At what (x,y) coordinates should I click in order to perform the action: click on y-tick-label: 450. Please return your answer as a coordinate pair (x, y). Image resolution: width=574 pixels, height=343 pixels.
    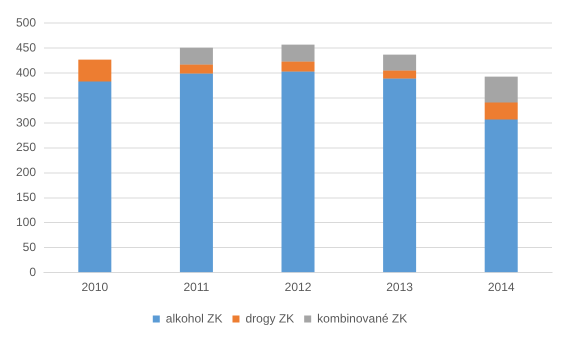
    Looking at the image, I should click on (26, 47).